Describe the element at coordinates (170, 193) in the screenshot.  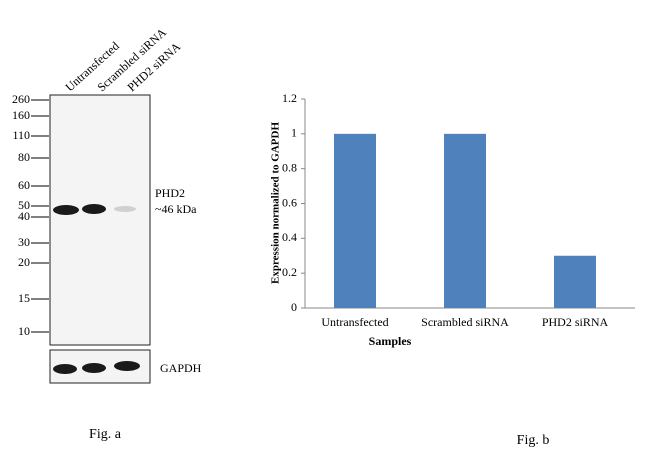
I see `band-label: PHD2` at that location.